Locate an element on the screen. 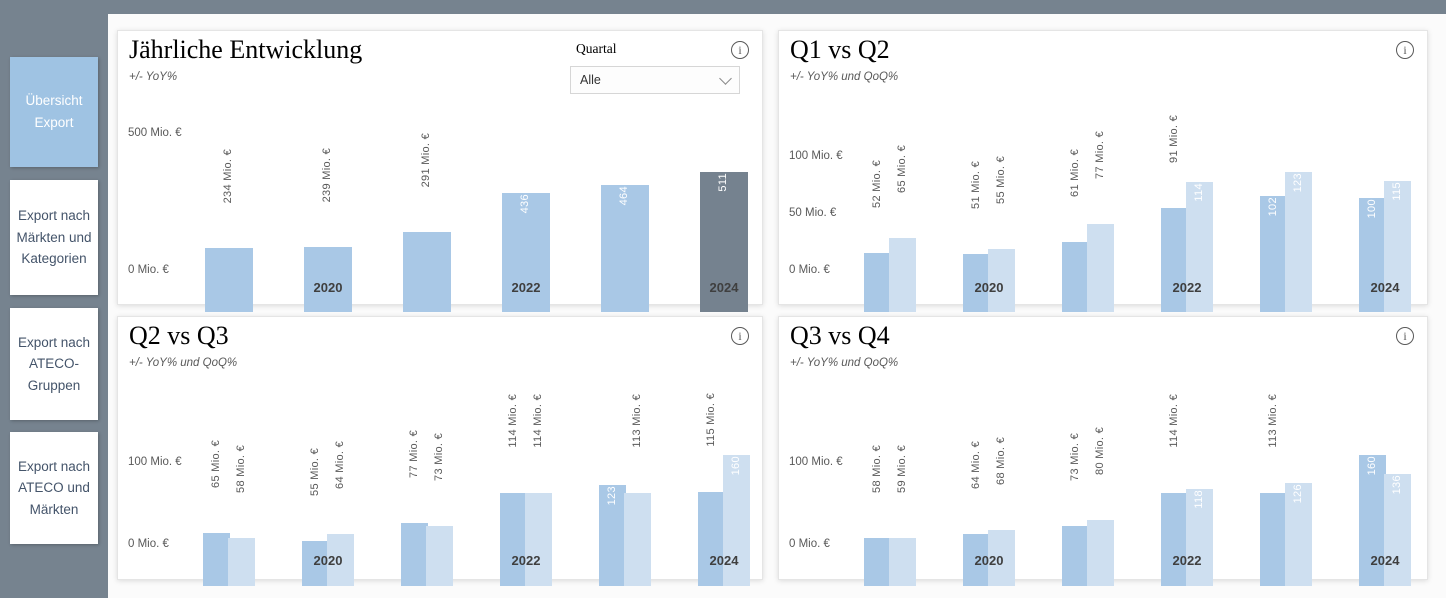  quartal-filter-label: Quartal is located at coordinates (596, 48).